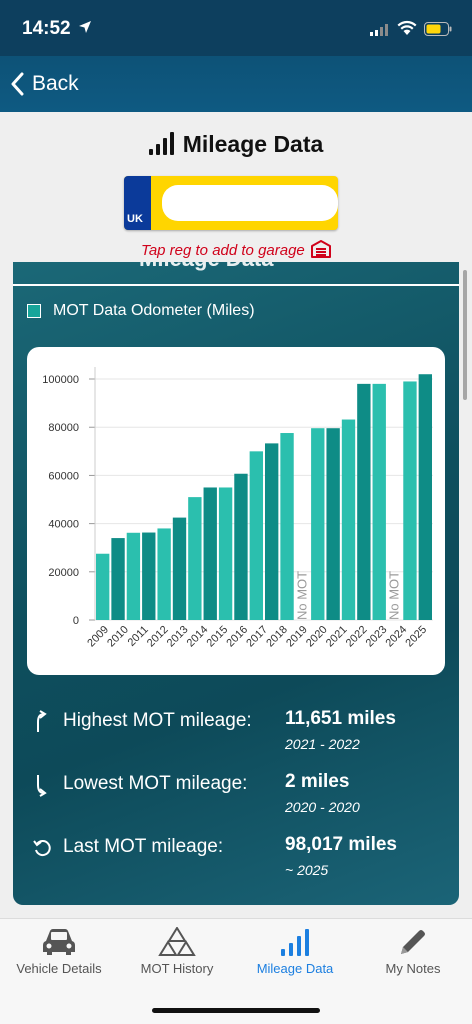 This screenshot has height=1024, width=472. Describe the element at coordinates (177, 968) in the screenshot. I see `tab-mot-history-label: MOT History` at that location.